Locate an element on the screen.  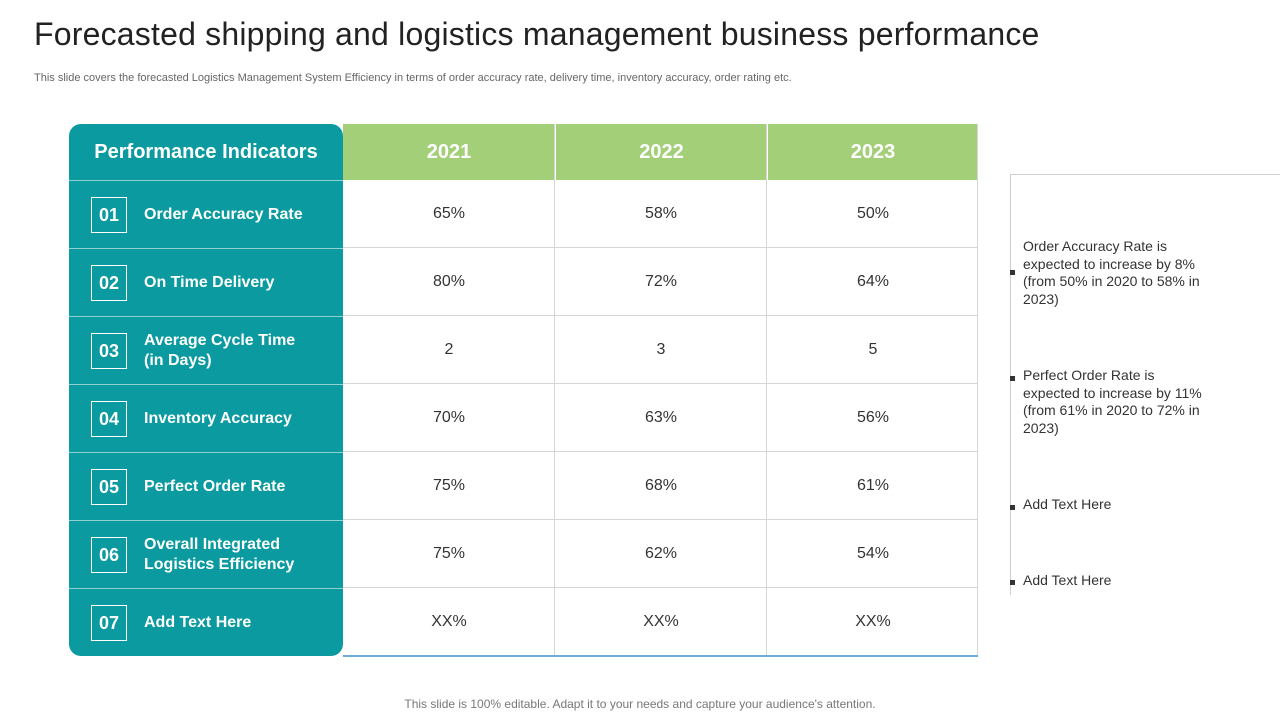
table-cell: 2 is located at coordinates (449, 349).